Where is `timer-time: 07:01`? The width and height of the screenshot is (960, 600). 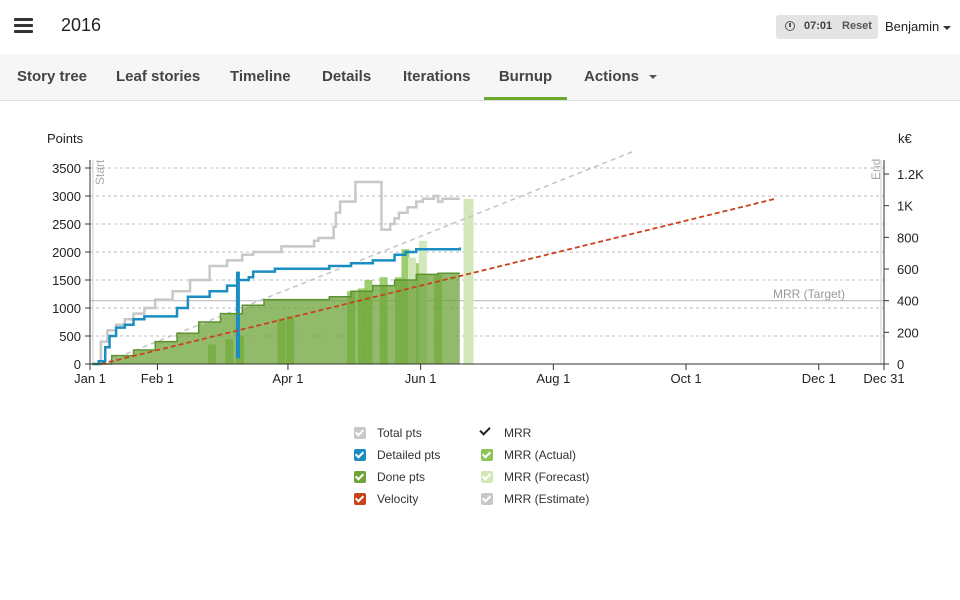
timer-time: 07:01 is located at coordinates (818, 26).